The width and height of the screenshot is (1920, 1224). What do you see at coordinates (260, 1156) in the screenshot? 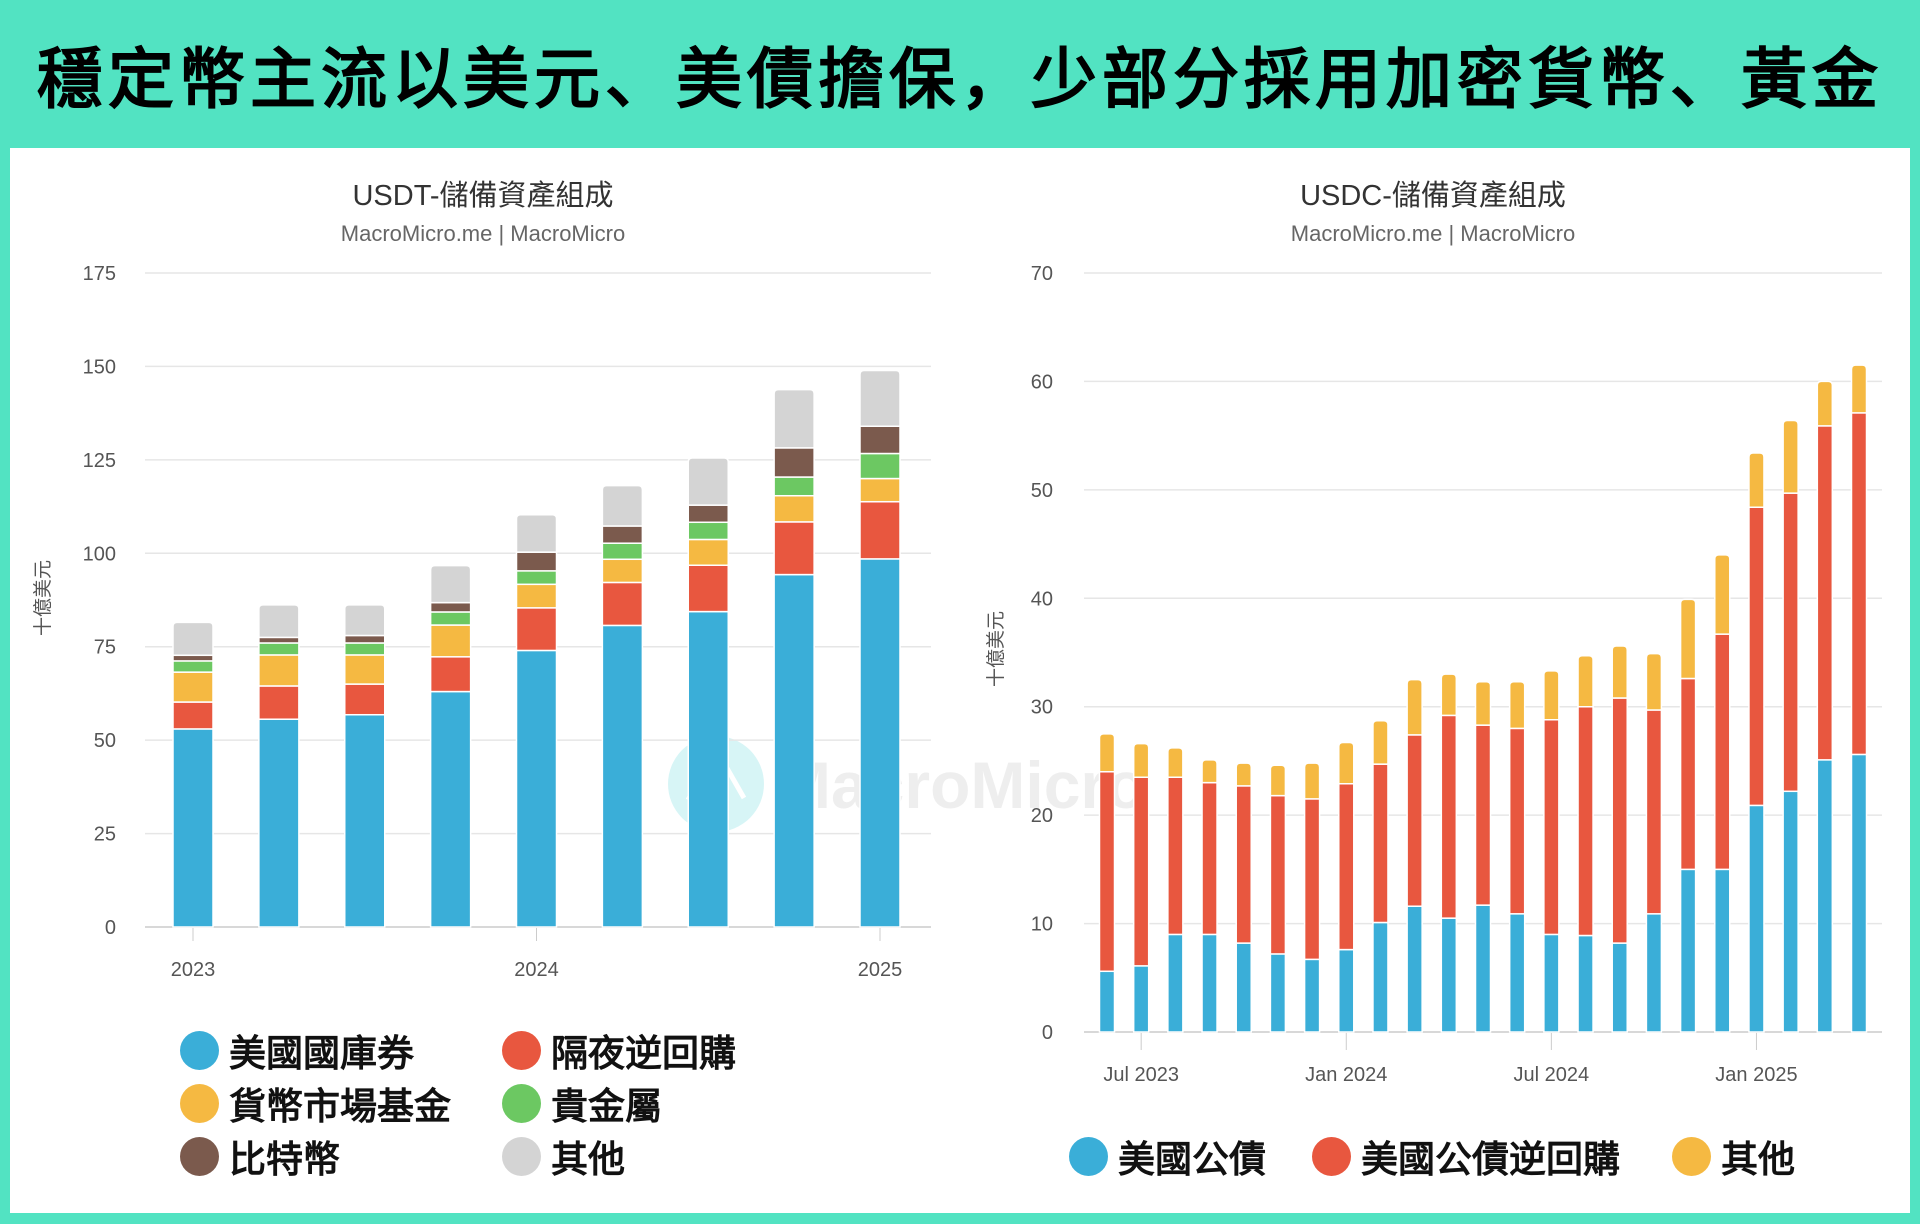
I see `legend-item-bitcoin: 比特幣` at bounding box center [260, 1156].